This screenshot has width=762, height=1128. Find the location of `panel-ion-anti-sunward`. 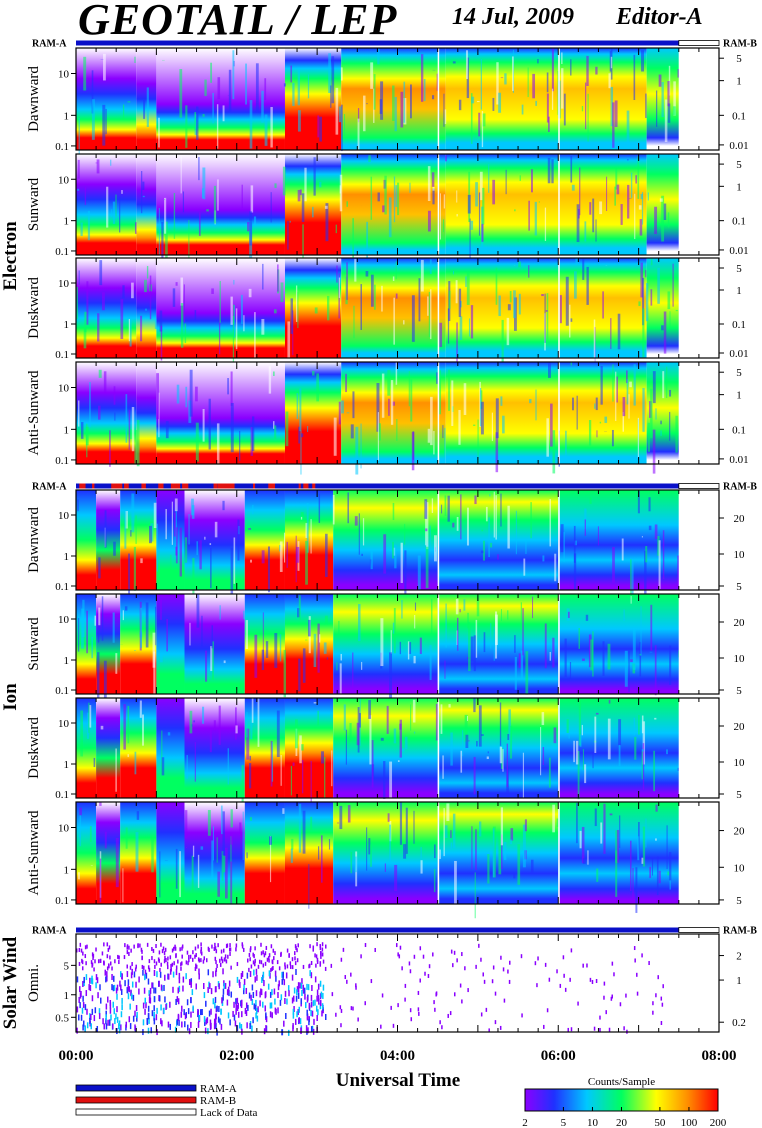

panel-ion-anti-sunward is located at coordinates (397, 860).